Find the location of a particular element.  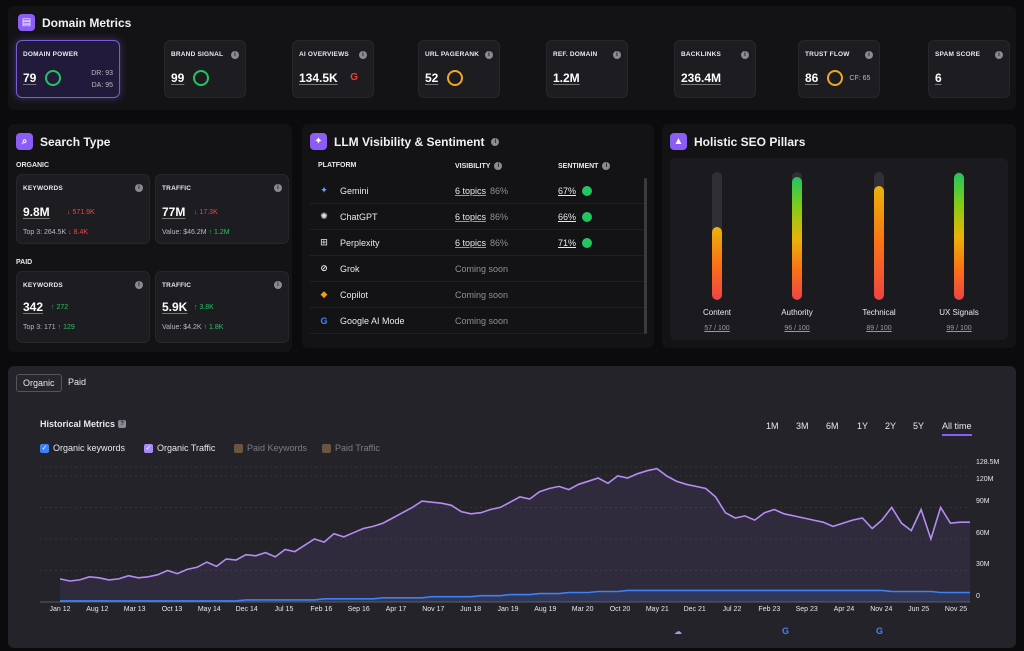

metric-label: REF. DOMAIN is located at coordinates (575, 54).